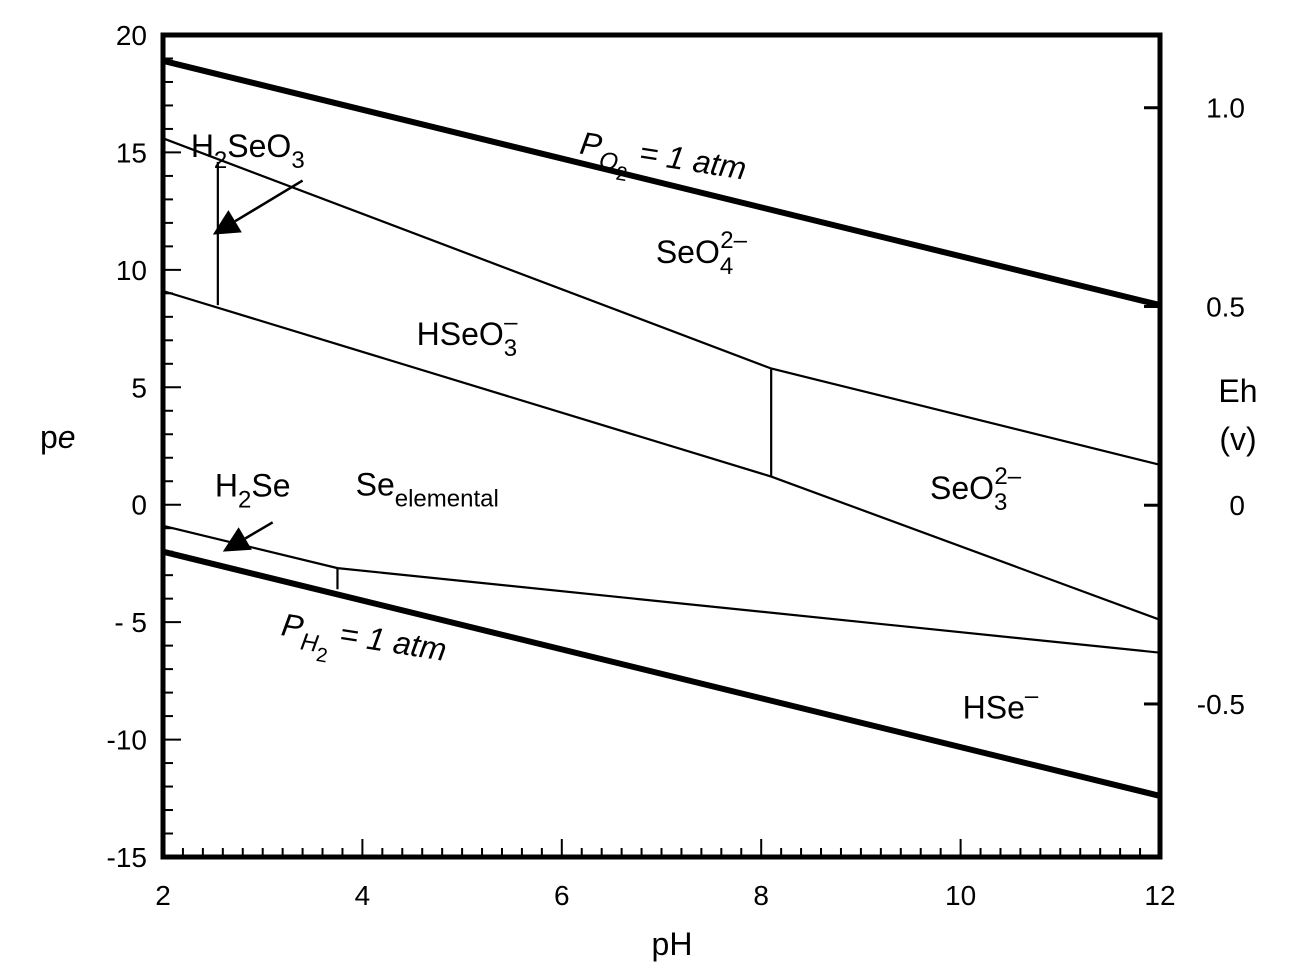 The image size is (1296, 979). Describe the element at coordinates (49, 437) in the screenshot. I see `y-axis-title-base: p` at that location.